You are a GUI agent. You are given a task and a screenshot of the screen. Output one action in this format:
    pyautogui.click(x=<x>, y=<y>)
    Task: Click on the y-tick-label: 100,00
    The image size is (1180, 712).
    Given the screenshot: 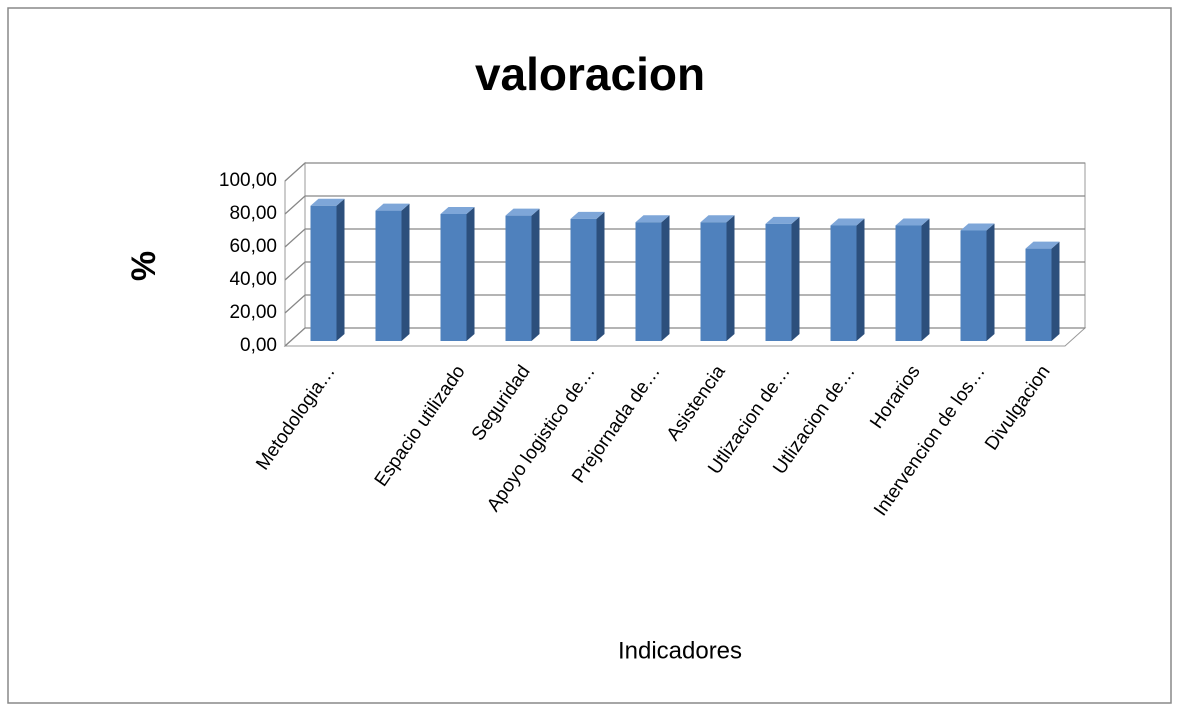 What is the action you would take?
    pyautogui.click(x=248, y=180)
    